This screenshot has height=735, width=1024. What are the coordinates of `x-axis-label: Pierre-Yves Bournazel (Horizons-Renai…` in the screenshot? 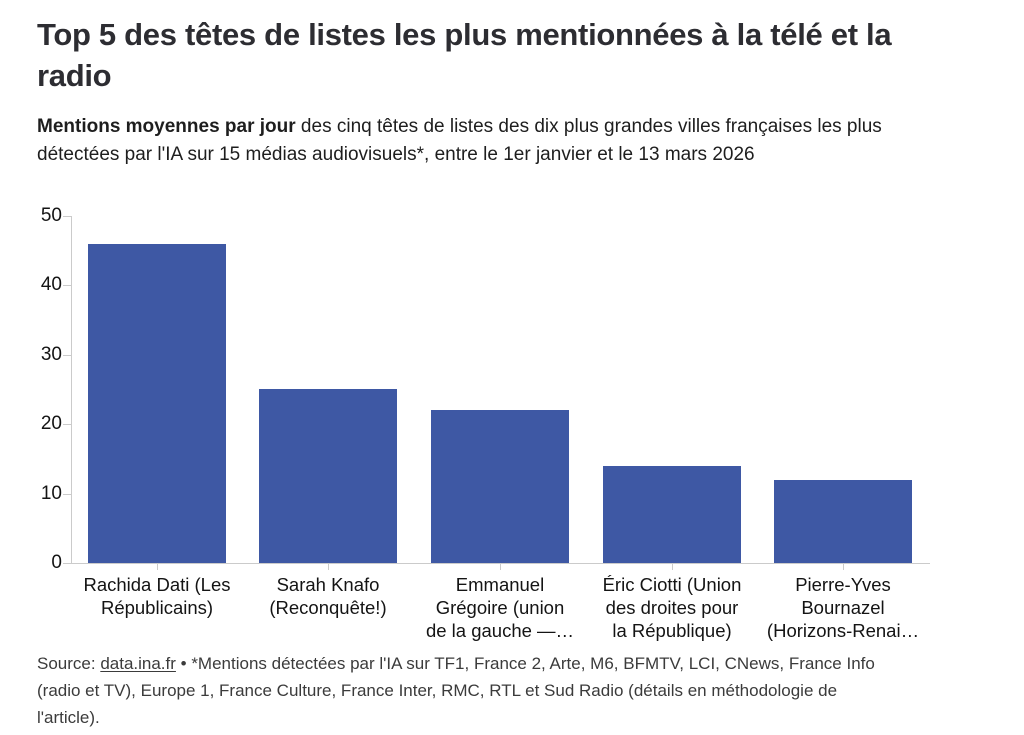 It's located at (843, 607).